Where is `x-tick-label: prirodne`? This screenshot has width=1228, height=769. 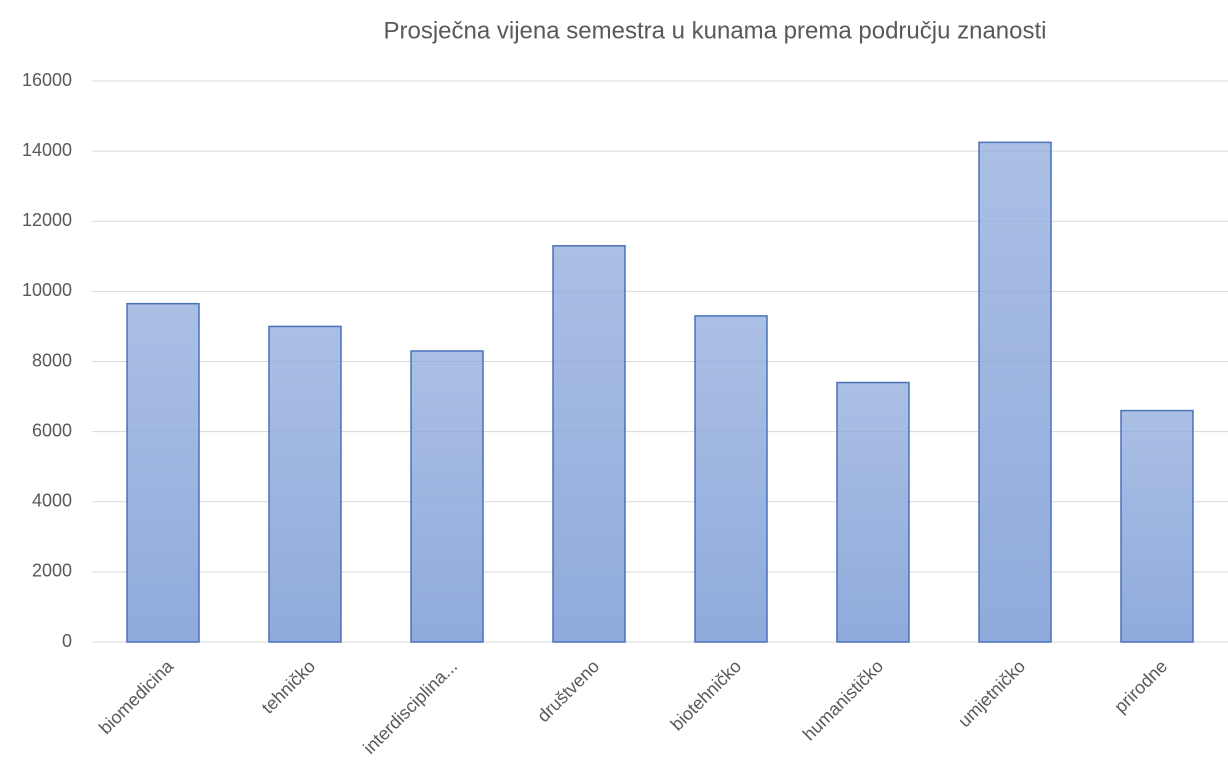
x-tick-label: prirodne is located at coordinates (1140, 686).